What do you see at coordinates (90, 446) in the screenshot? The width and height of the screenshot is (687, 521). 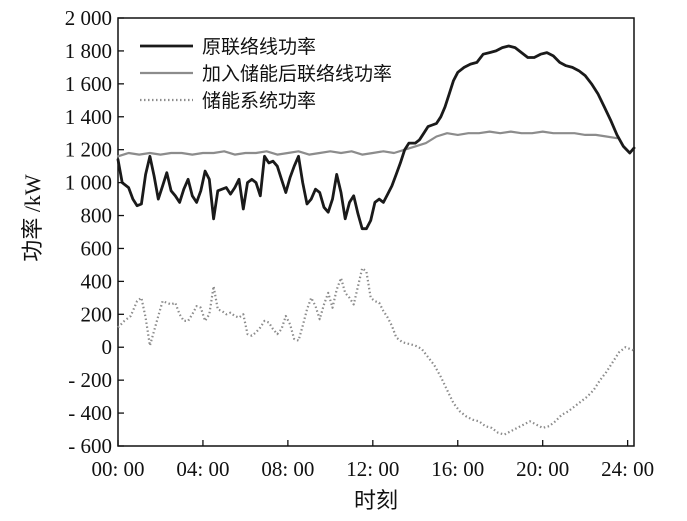 I see `y-tick-label: - 600` at bounding box center [90, 446].